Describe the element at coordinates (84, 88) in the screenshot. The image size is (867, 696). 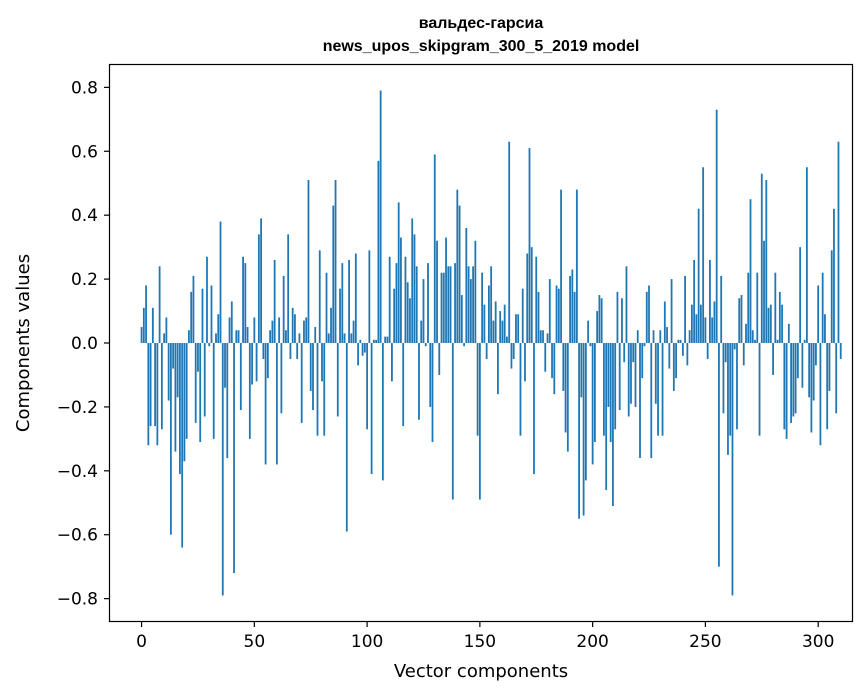
I see `y-tick-label: 0.8` at that location.